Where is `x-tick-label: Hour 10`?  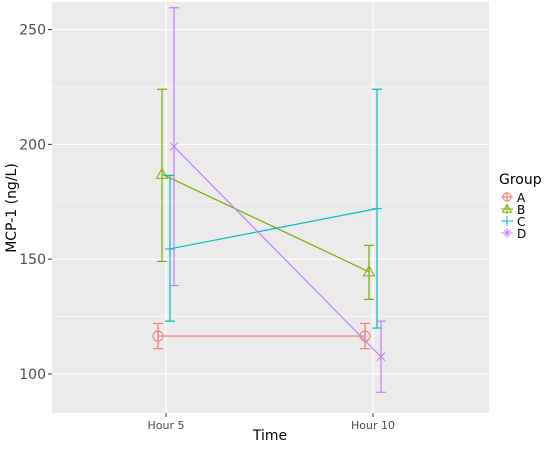 x-tick-label: Hour 10 is located at coordinates (373, 425).